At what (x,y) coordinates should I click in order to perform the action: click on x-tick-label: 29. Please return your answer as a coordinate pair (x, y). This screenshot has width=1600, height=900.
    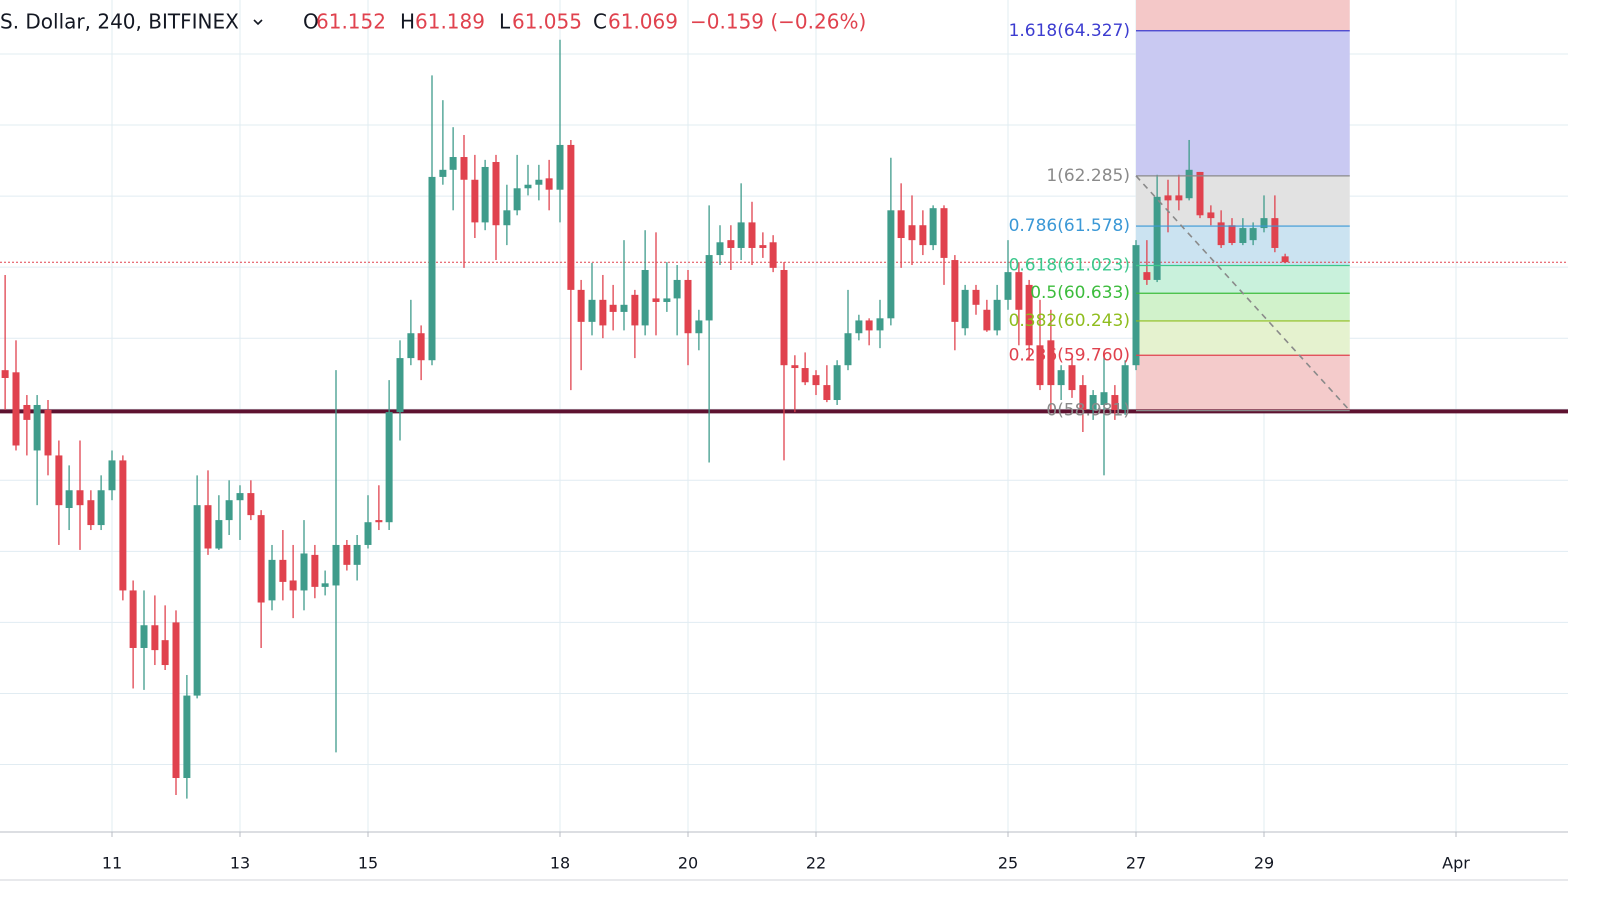
    Looking at the image, I should click on (1264, 863).